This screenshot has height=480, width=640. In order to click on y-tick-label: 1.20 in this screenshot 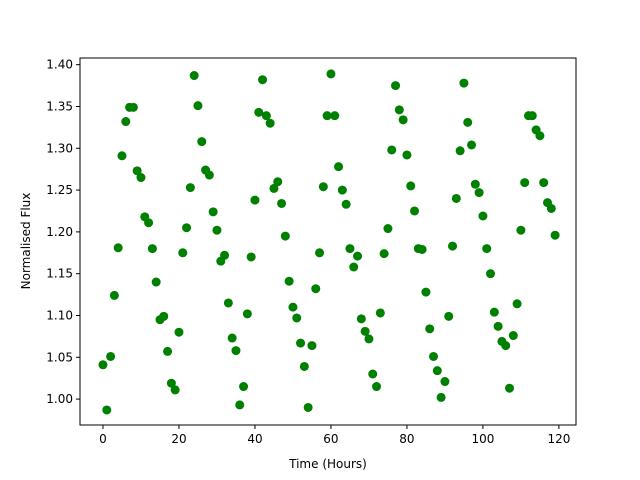, I will do `click(59, 232)`.